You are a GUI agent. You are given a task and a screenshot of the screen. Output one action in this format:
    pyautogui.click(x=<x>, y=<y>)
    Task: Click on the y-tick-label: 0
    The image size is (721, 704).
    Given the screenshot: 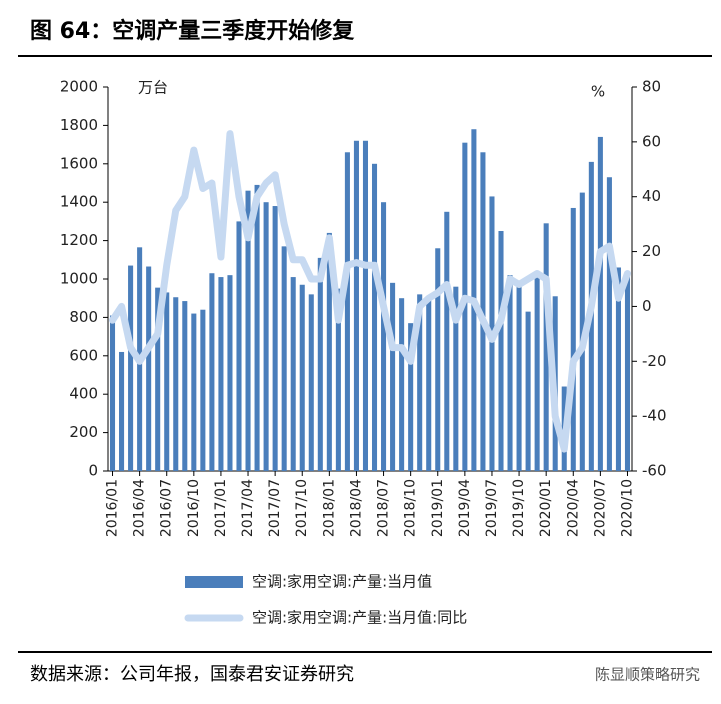 What is the action you would take?
    pyautogui.click(x=93, y=471)
    